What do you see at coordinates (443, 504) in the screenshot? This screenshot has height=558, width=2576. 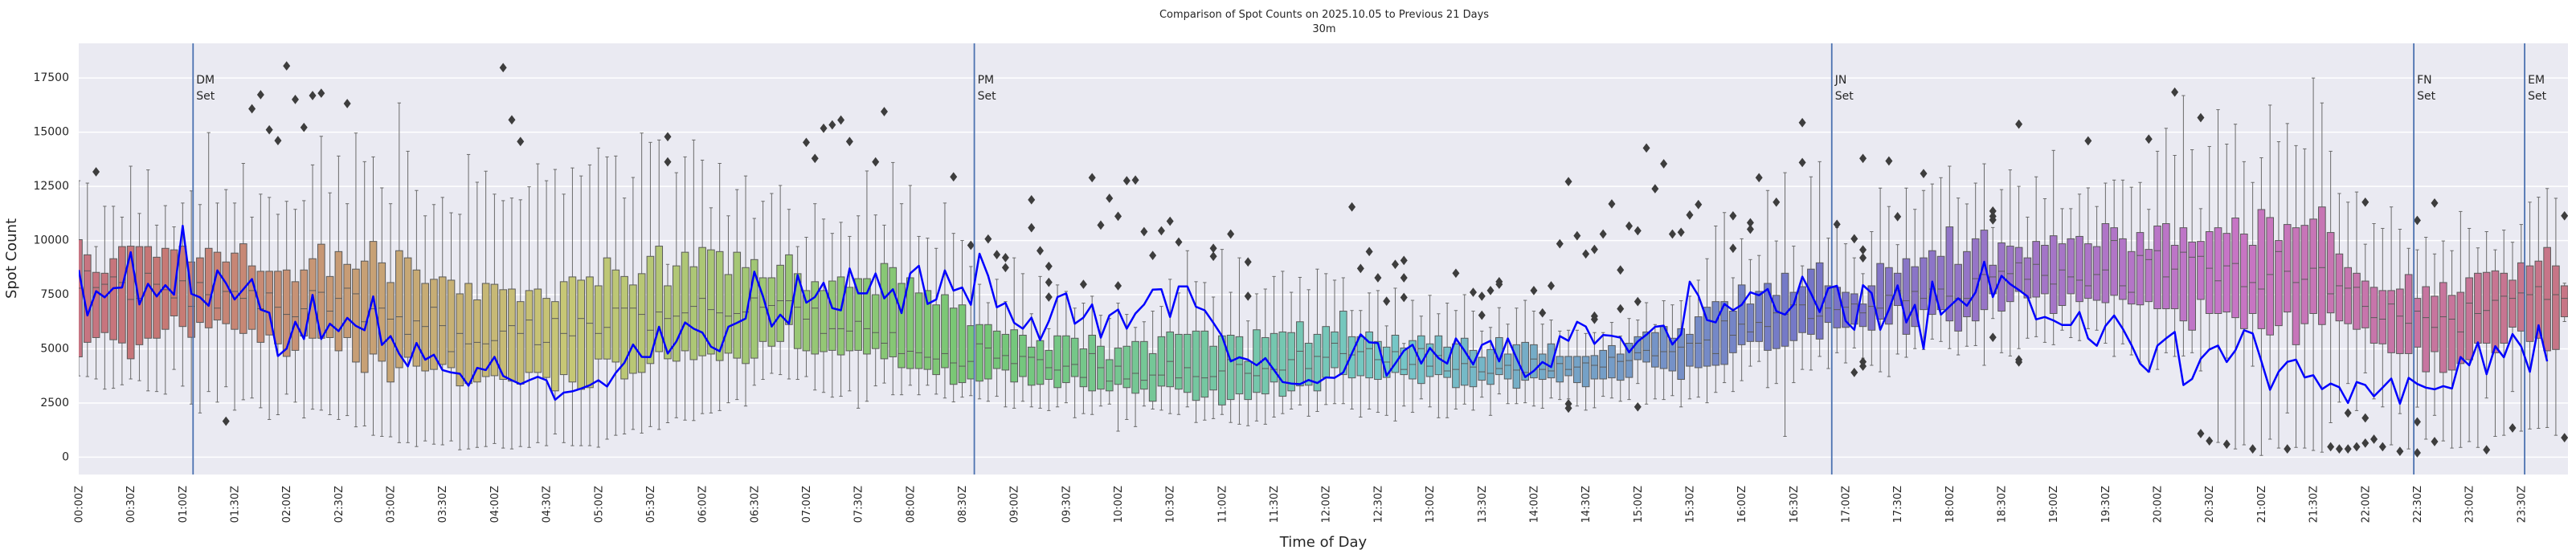 I see `x-tick-label: 03:30Z` at bounding box center [443, 504].